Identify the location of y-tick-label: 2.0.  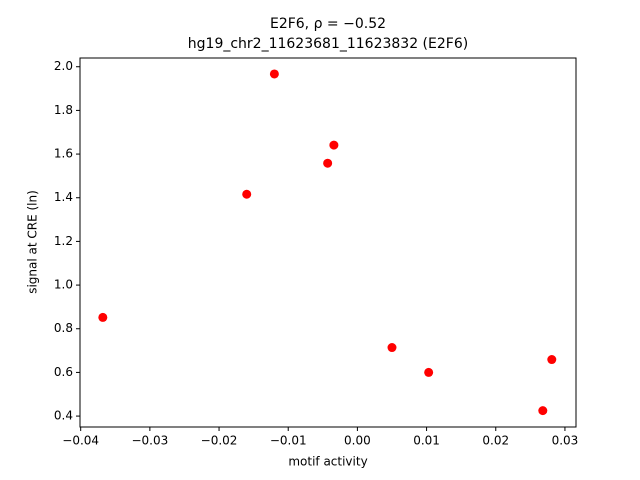
(63, 66).